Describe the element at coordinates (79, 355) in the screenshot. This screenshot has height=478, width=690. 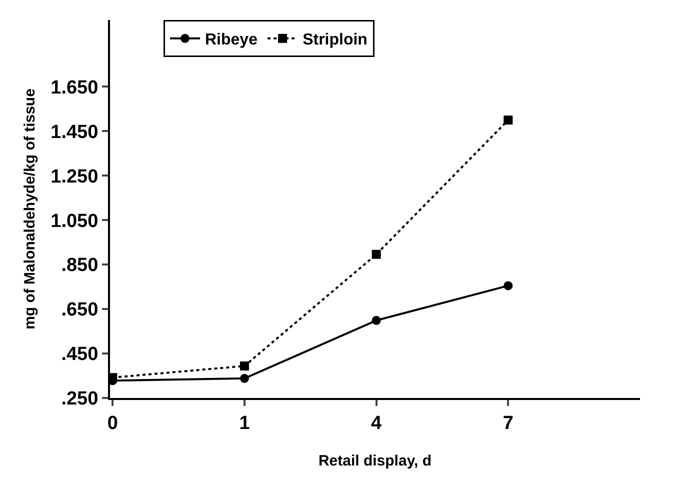
I see `y-tick-label: .450` at that location.